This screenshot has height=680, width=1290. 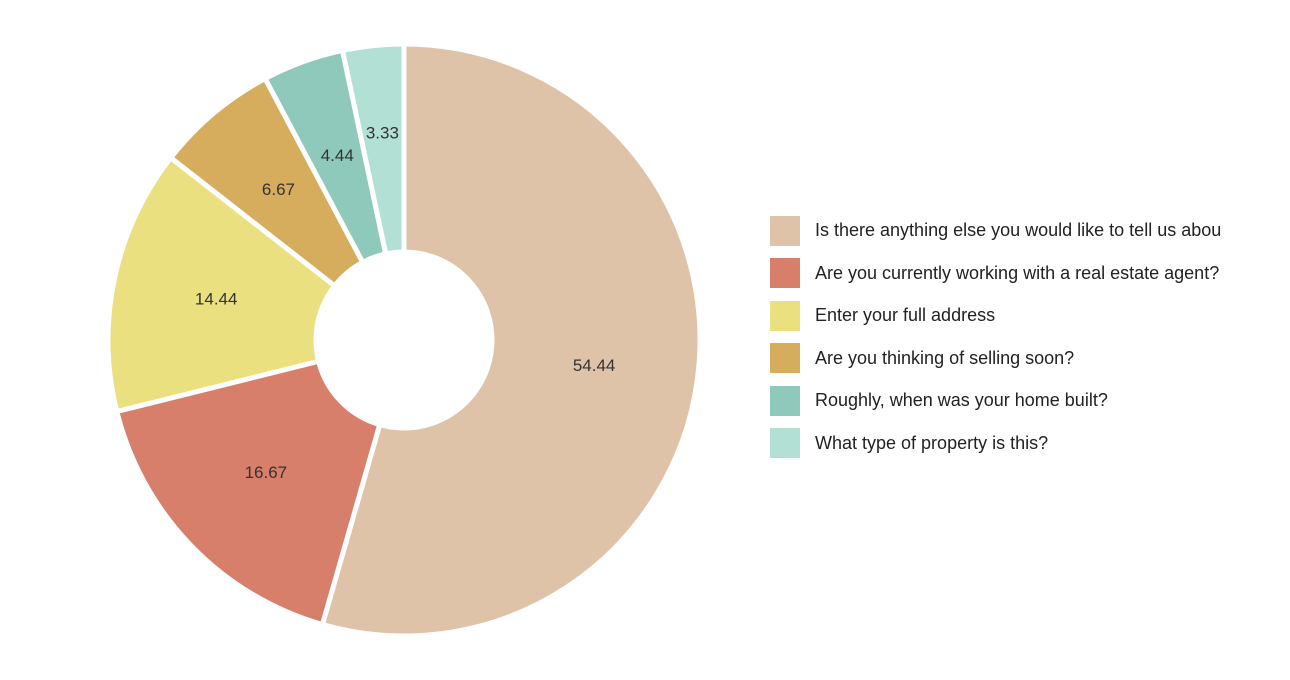 I want to click on legend-label: Enter your full address, so click(x=905, y=315).